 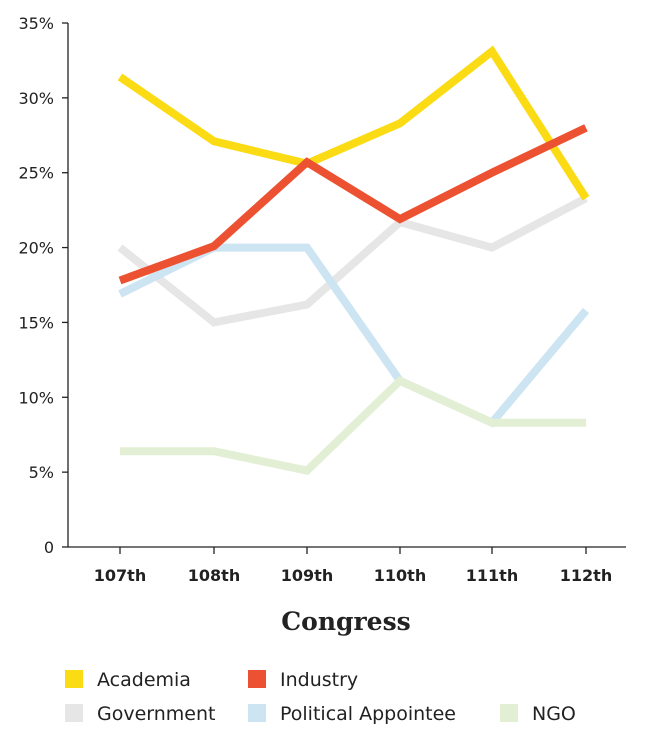 I want to click on legend-label: Industry, so click(x=319, y=680).